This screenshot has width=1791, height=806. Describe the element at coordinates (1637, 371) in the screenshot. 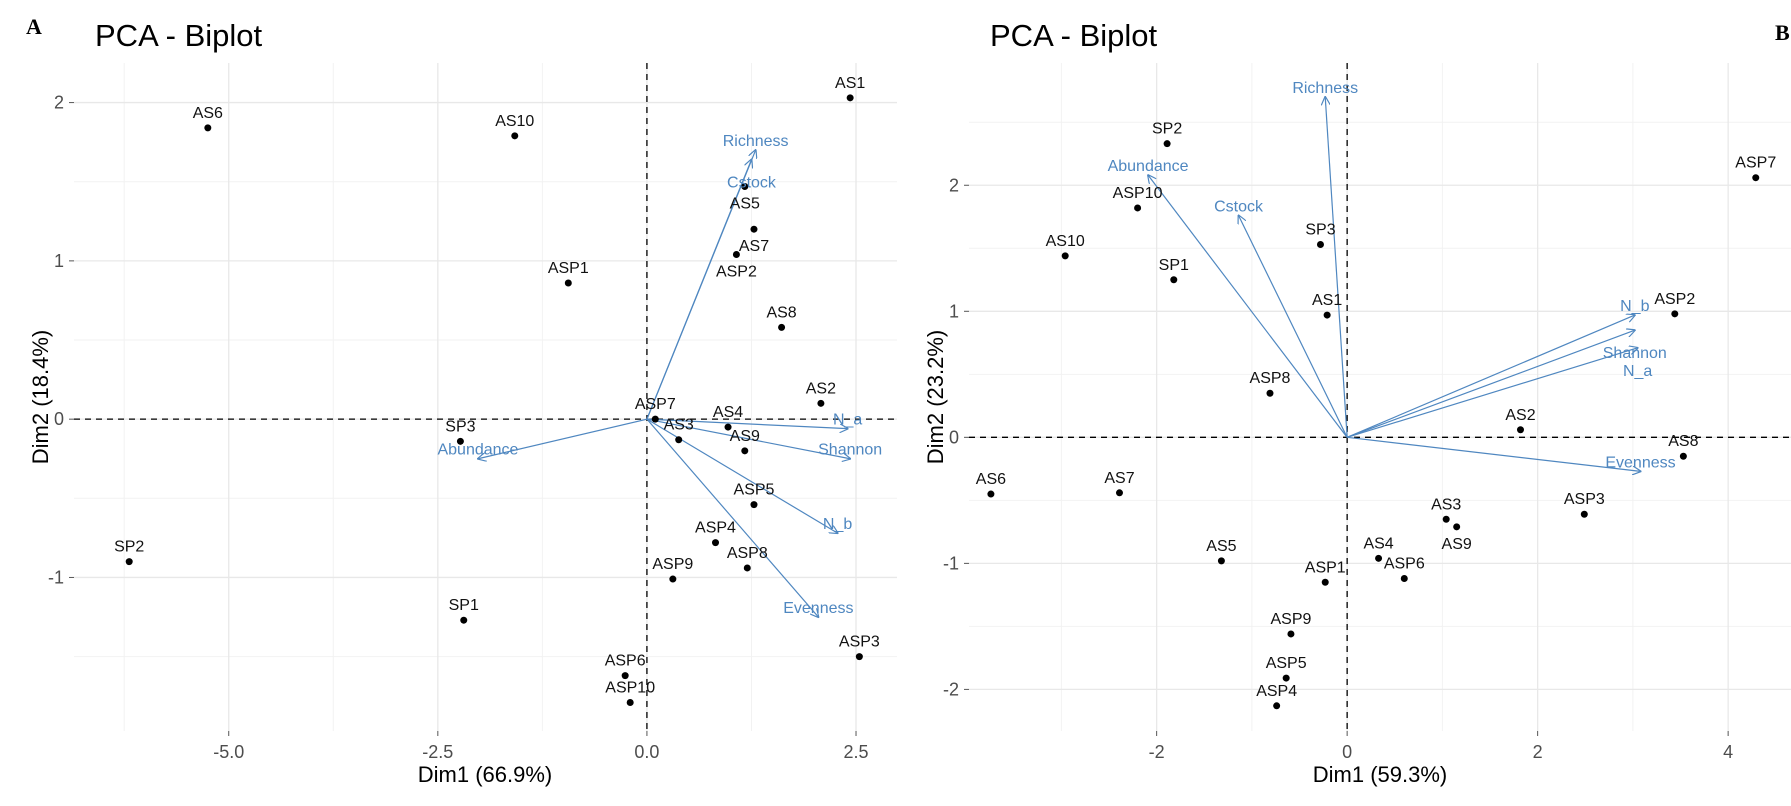

I see `variable-label: N_a` at that location.